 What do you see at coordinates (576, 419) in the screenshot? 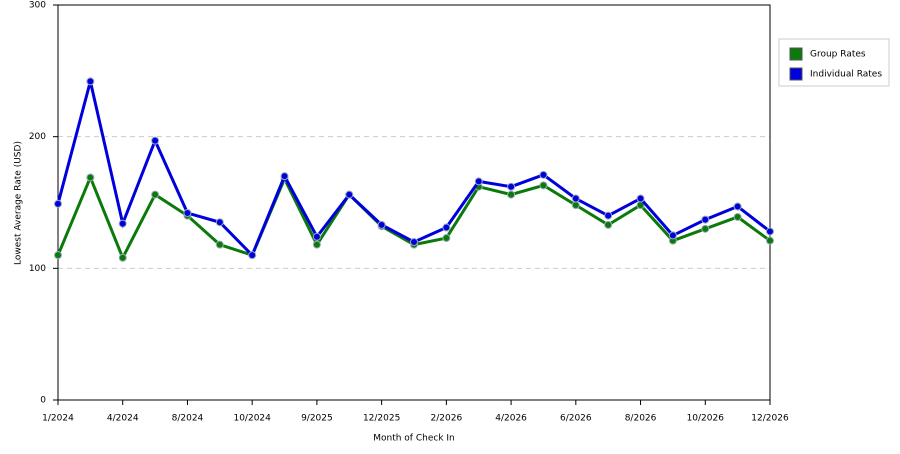
I see `x-tick-label: 6/2026` at bounding box center [576, 419].